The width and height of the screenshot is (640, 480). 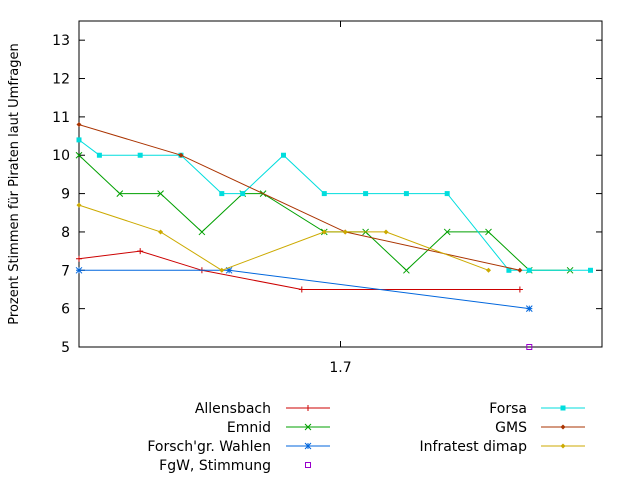 I want to click on y-tick-label: 13, so click(x=61, y=41).